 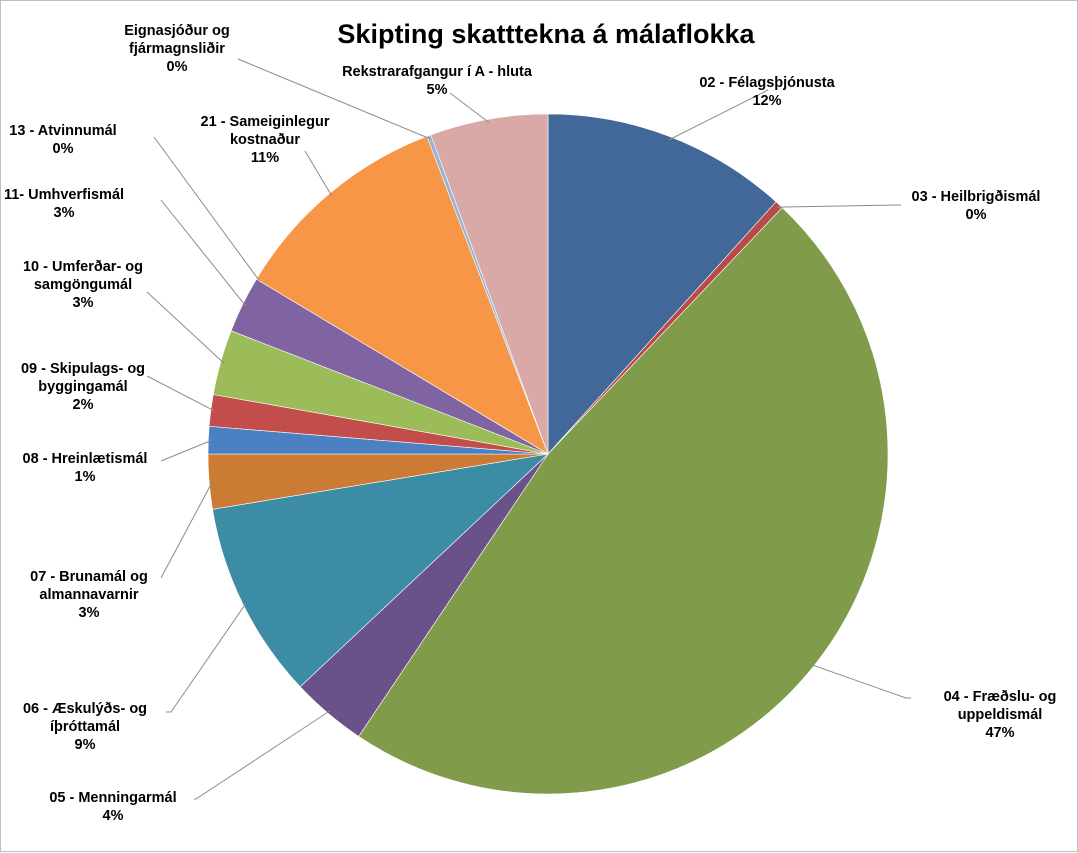 I want to click on leader-line-21-sameiginlegur-kostna-ur, so click(x=318, y=173).